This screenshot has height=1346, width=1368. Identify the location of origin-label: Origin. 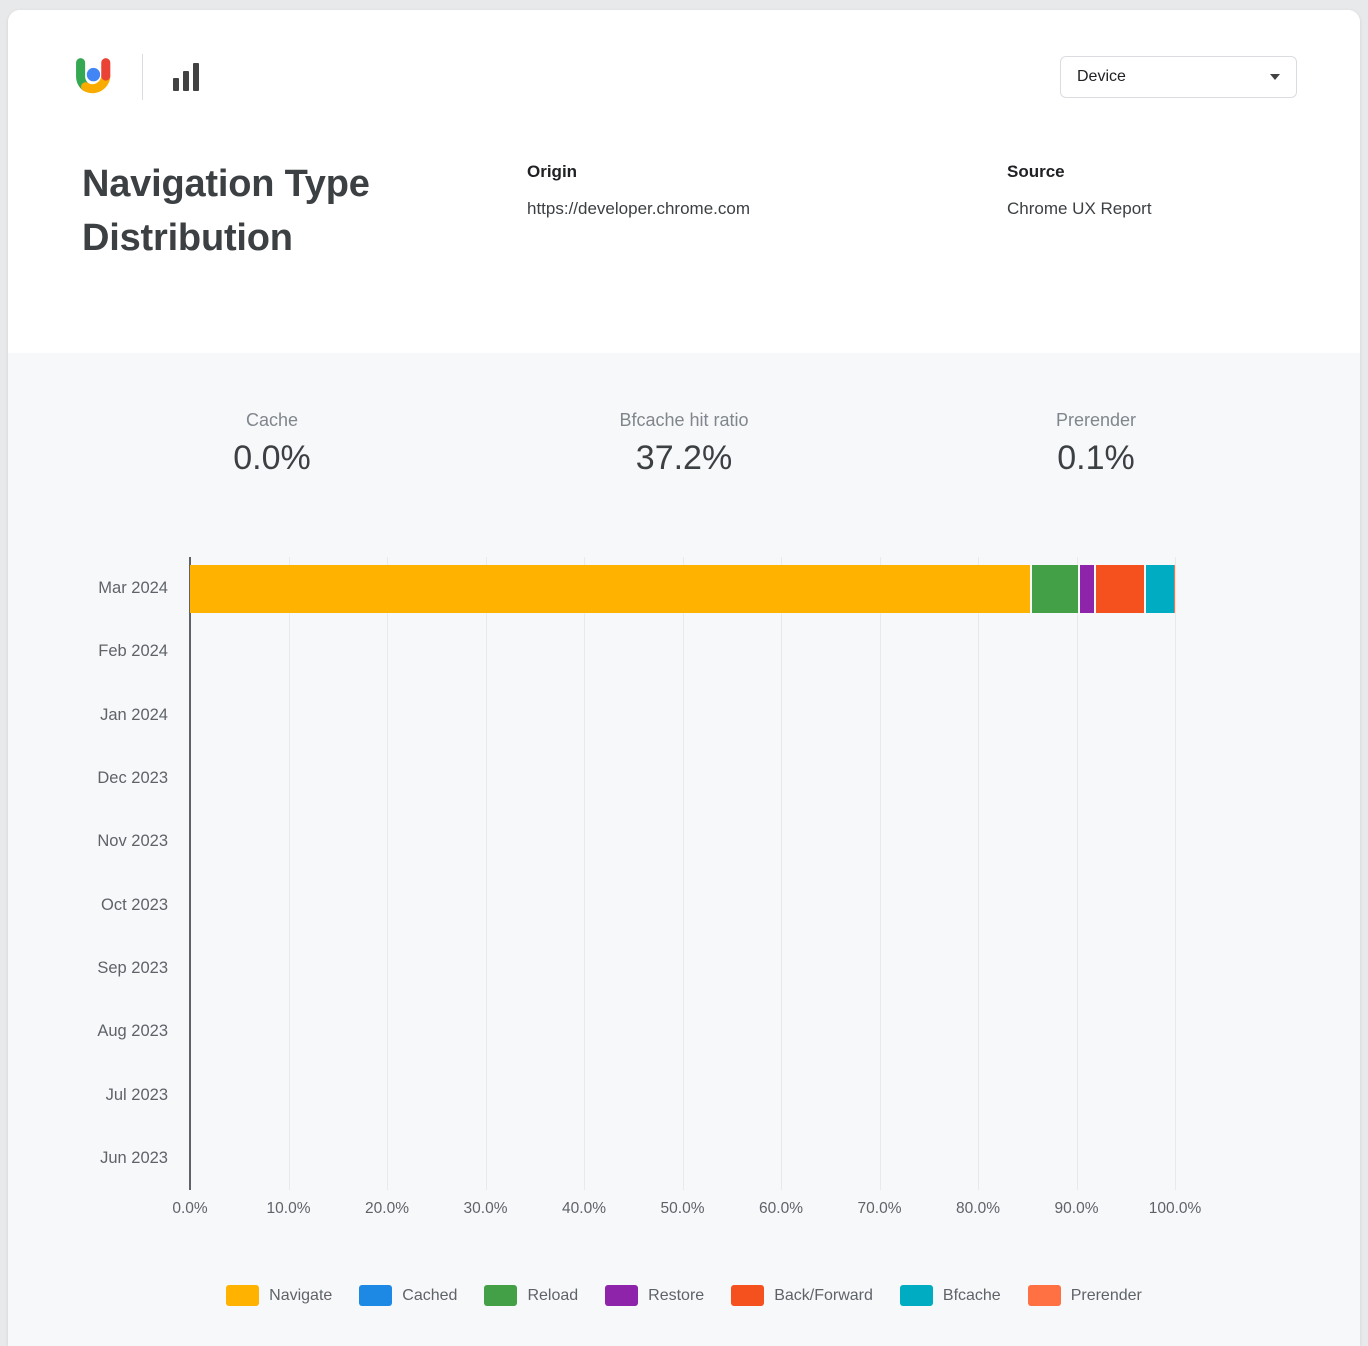
(552, 171).